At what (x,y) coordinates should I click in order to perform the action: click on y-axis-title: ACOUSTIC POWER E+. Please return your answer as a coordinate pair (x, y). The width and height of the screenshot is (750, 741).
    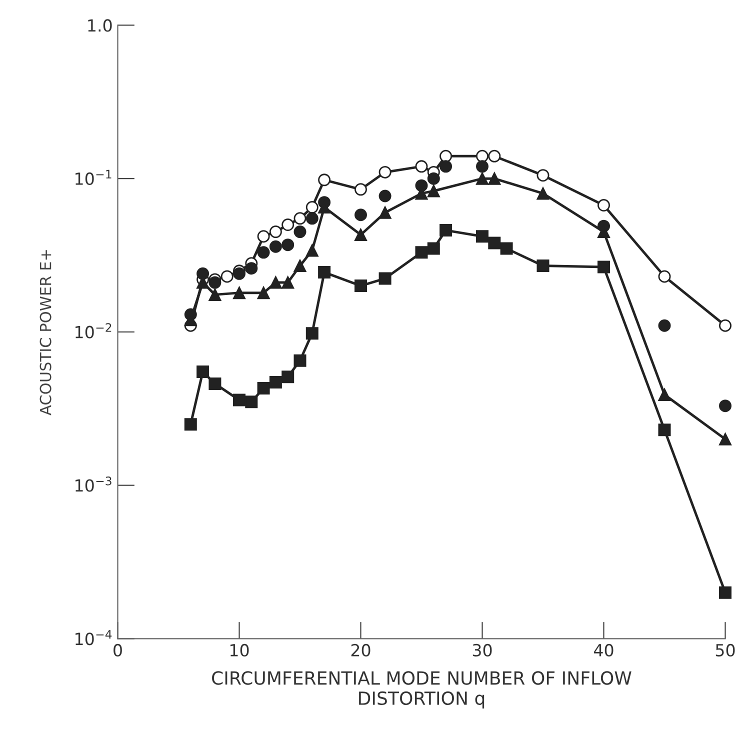
    Looking at the image, I should click on (46, 333).